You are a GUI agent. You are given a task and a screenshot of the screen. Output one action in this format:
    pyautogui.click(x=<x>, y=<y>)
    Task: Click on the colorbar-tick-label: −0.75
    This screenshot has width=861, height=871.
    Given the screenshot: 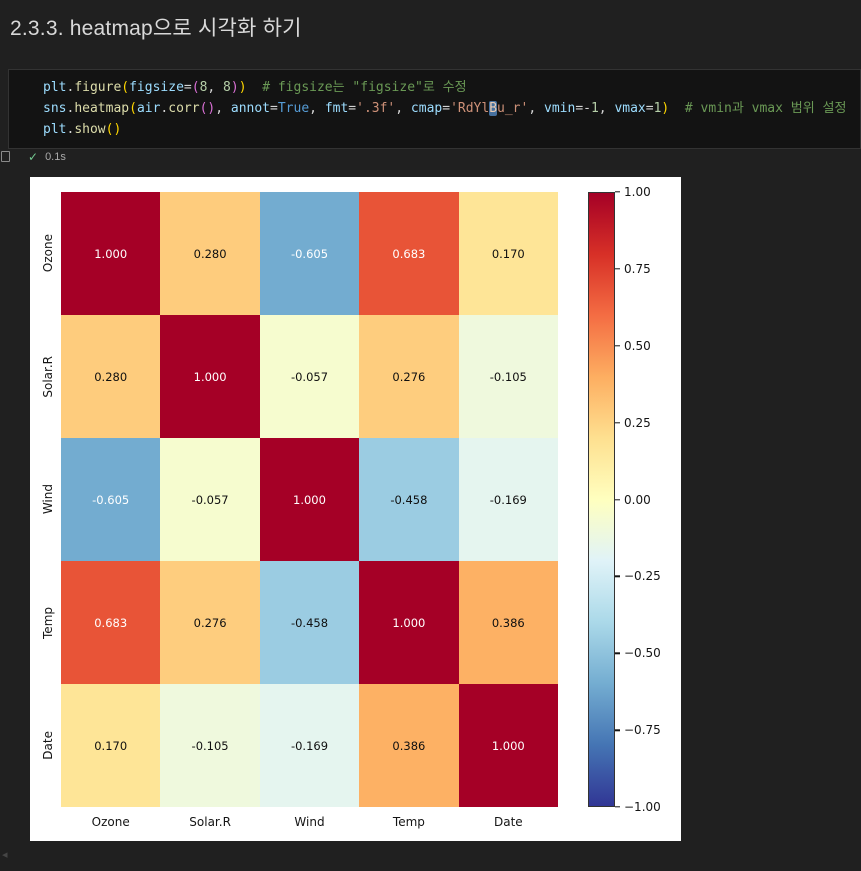 What is the action you would take?
    pyautogui.click(x=642, y=730)
    